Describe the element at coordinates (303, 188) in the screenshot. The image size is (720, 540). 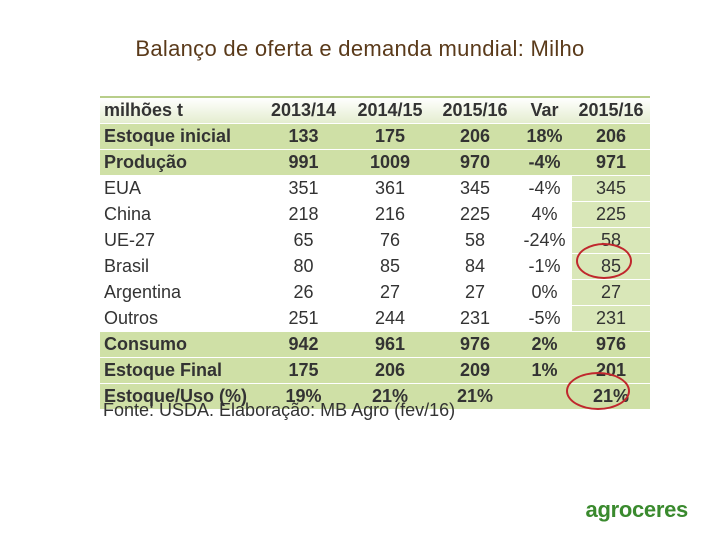
I see `table-cell: 351` at that location.